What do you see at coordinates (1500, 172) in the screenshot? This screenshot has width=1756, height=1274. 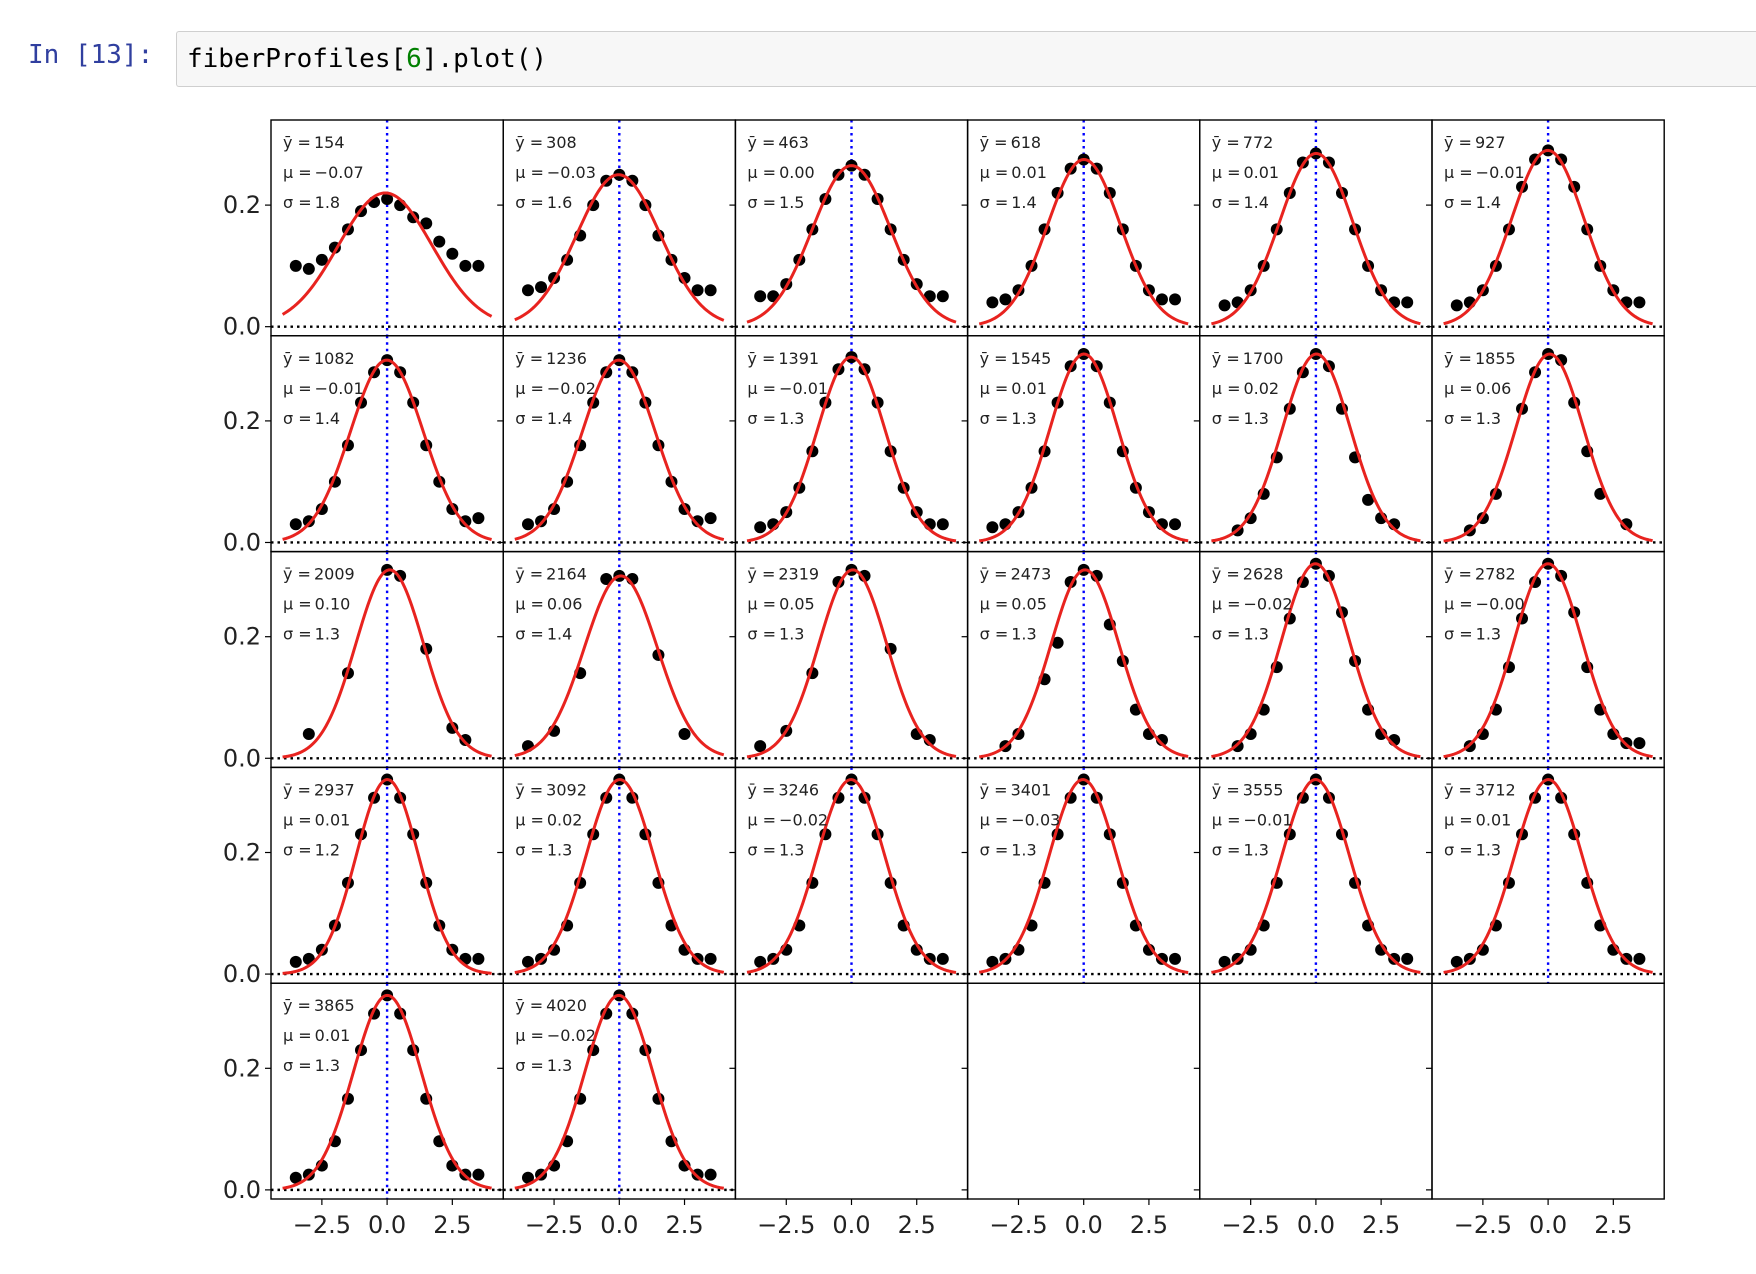 I see `annotation-value: −0.01` at bounding box center [1500, 172].